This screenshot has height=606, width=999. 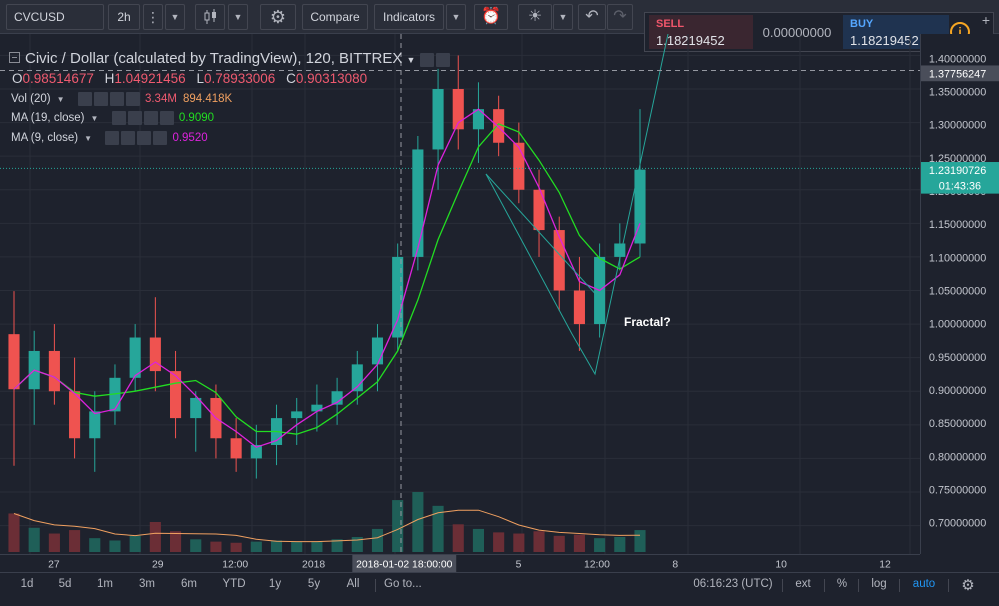 What do you see at coordinates (842, 584) in the screenshot?
I see `percent-toggle: %` at bounding box center [842, 584].